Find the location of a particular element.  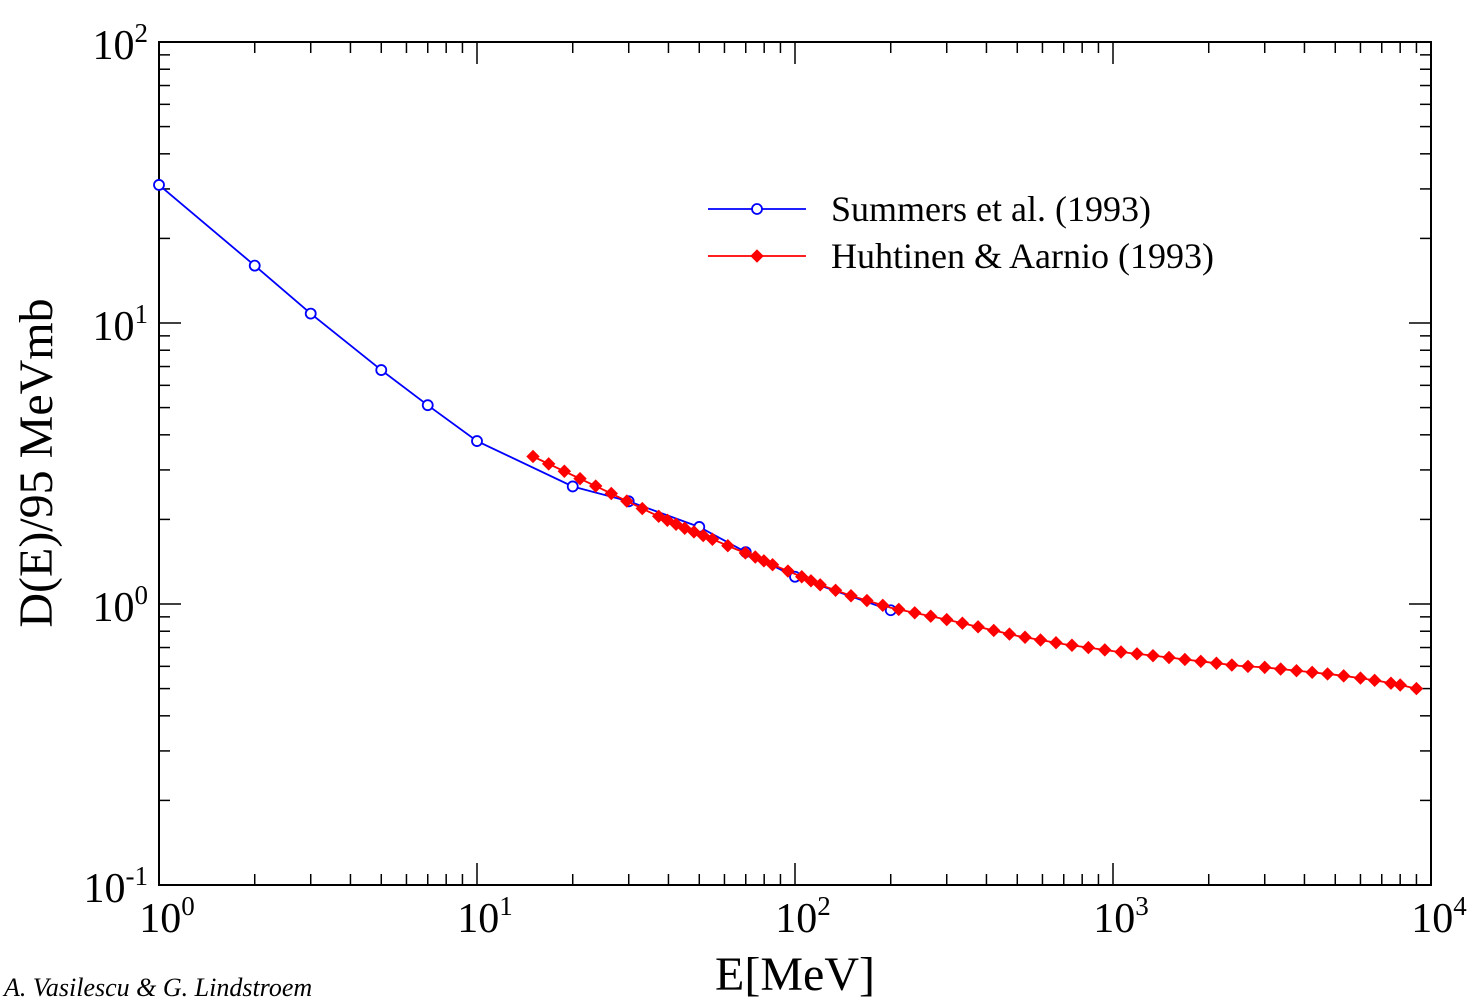

x-tick-label: 10¹ is located at coordinates (485, 916).